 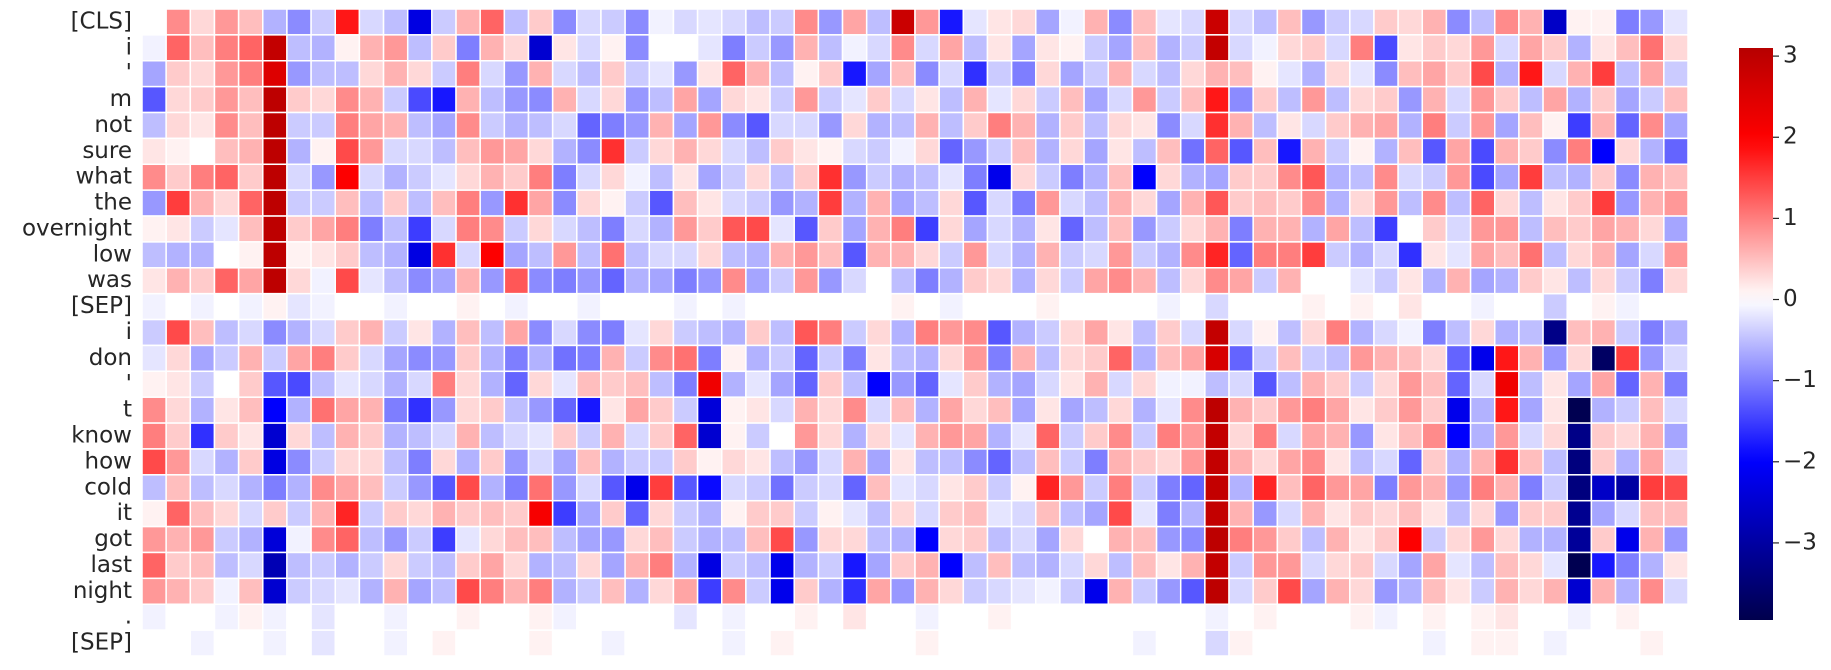 I want to click on colorbar-tick-label: −1, so click(x=1800, y=380).